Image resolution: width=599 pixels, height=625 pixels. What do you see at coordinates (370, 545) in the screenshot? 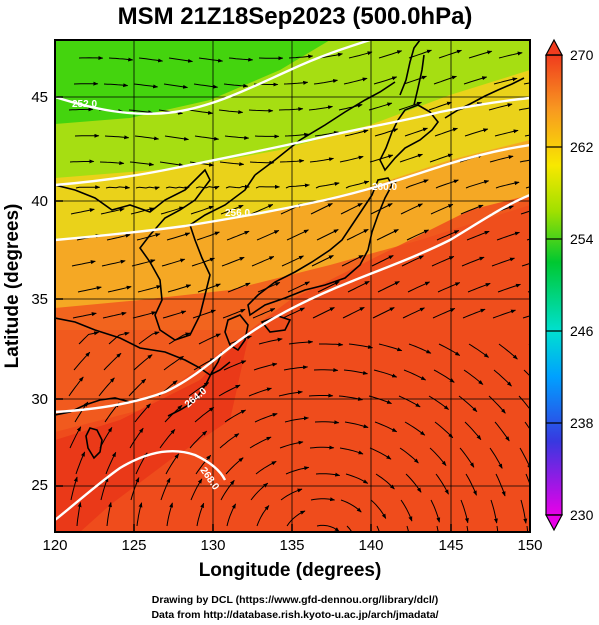
I see `x-tick-label: 140` at bounding box center [370, 545].